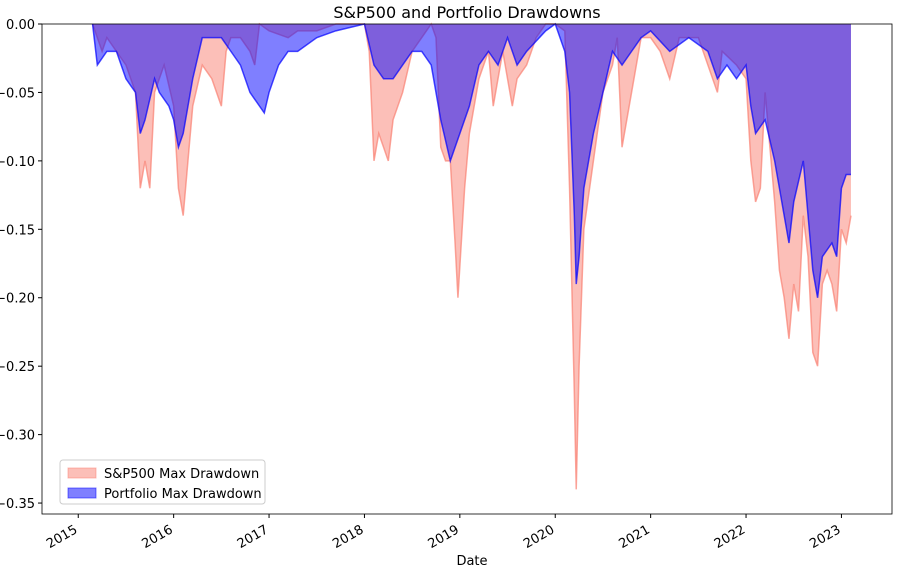 This screenshot has height=577, width=898. What do you see at coordinates (348, 537) in the screenshot?
I see `x-tick-label: 2018` at bounding box center [348, 537].